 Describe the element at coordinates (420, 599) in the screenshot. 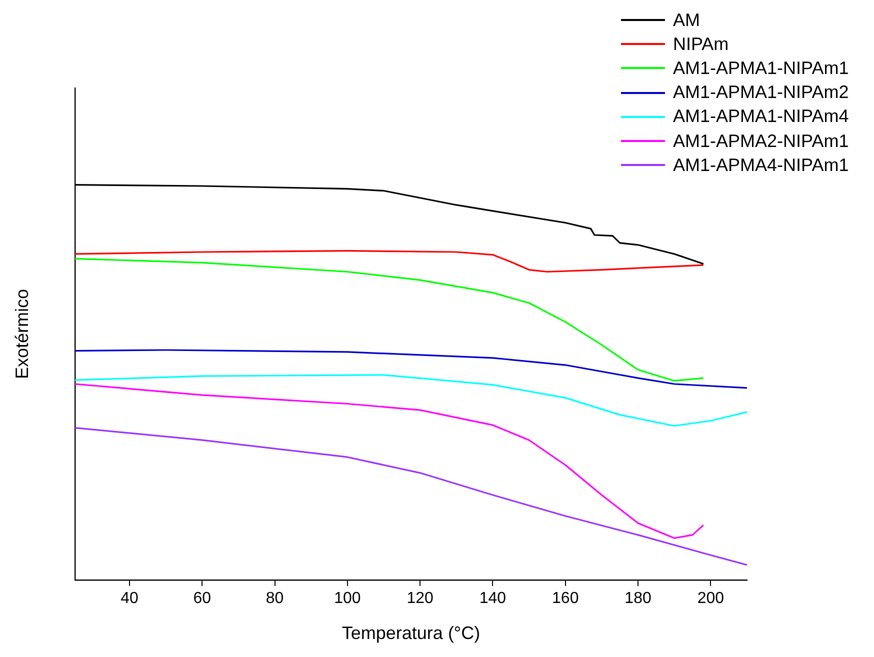

I see `x-tick-label: 120` at that location.